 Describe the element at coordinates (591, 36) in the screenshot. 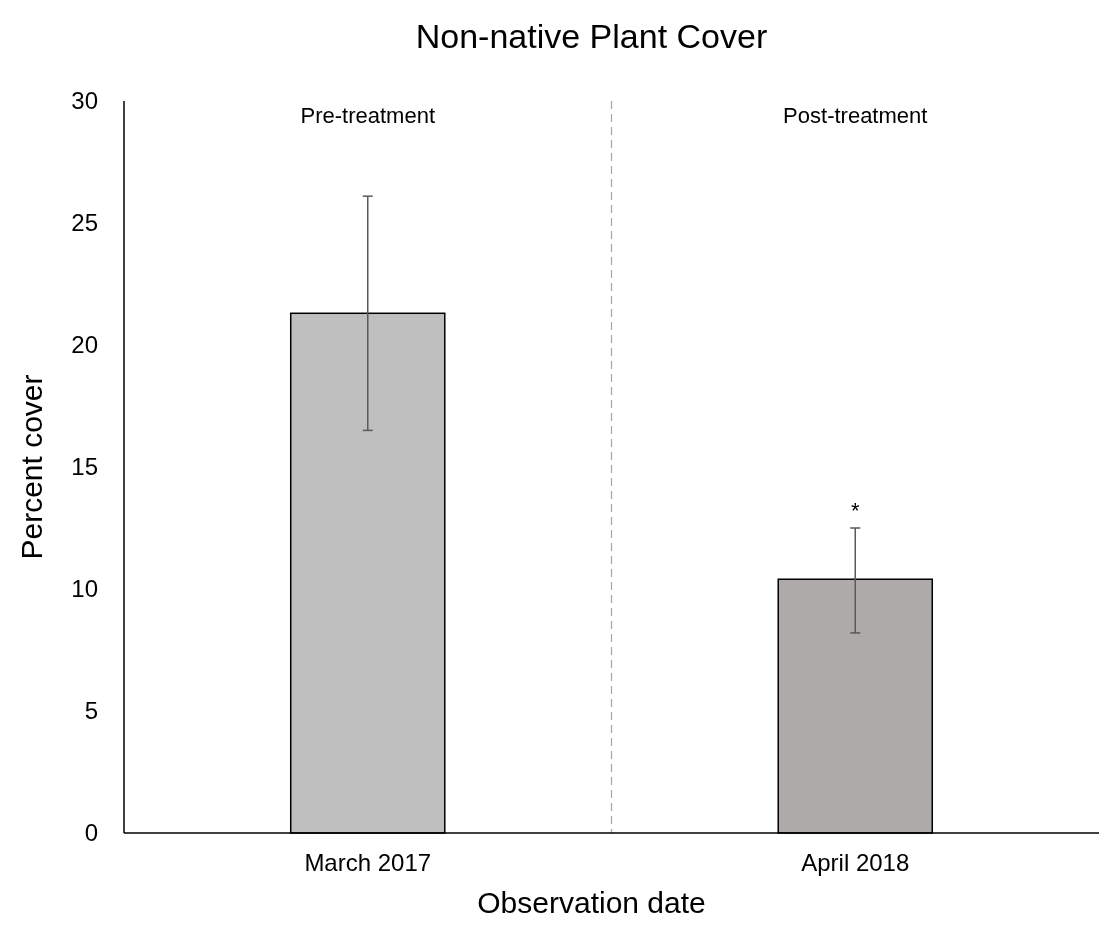

I see `chart-title: Non-native Plant Cover` at that location.